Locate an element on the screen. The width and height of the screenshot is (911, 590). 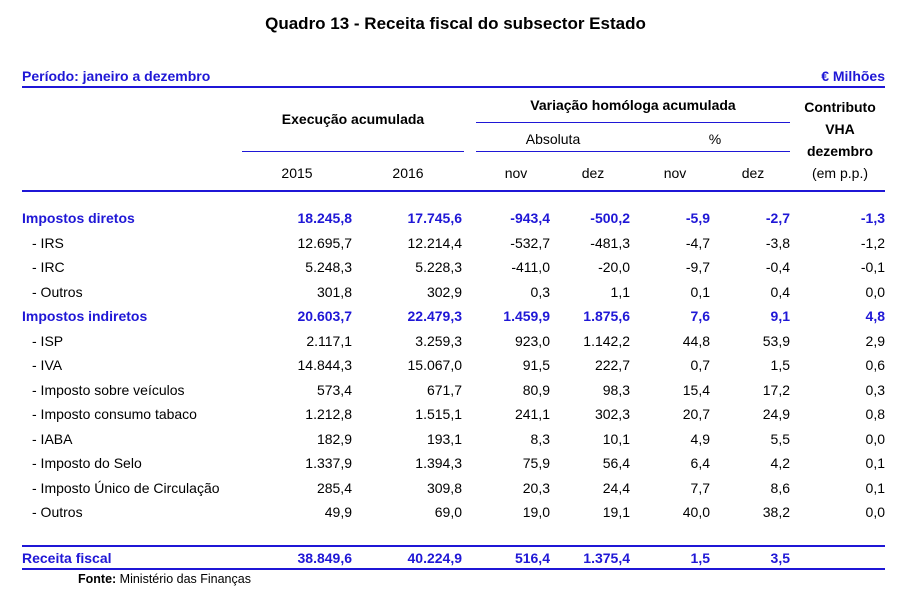
meta-bar: Período: janeiro a dezembro € Milhões is located at coordinates (453, 77).